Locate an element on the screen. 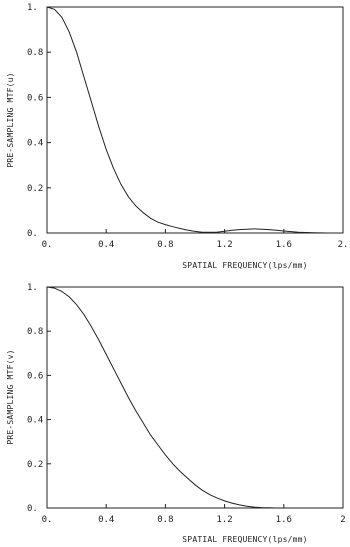  upper-x-tick-label: 0.4 is located at coordinates (106, 245).